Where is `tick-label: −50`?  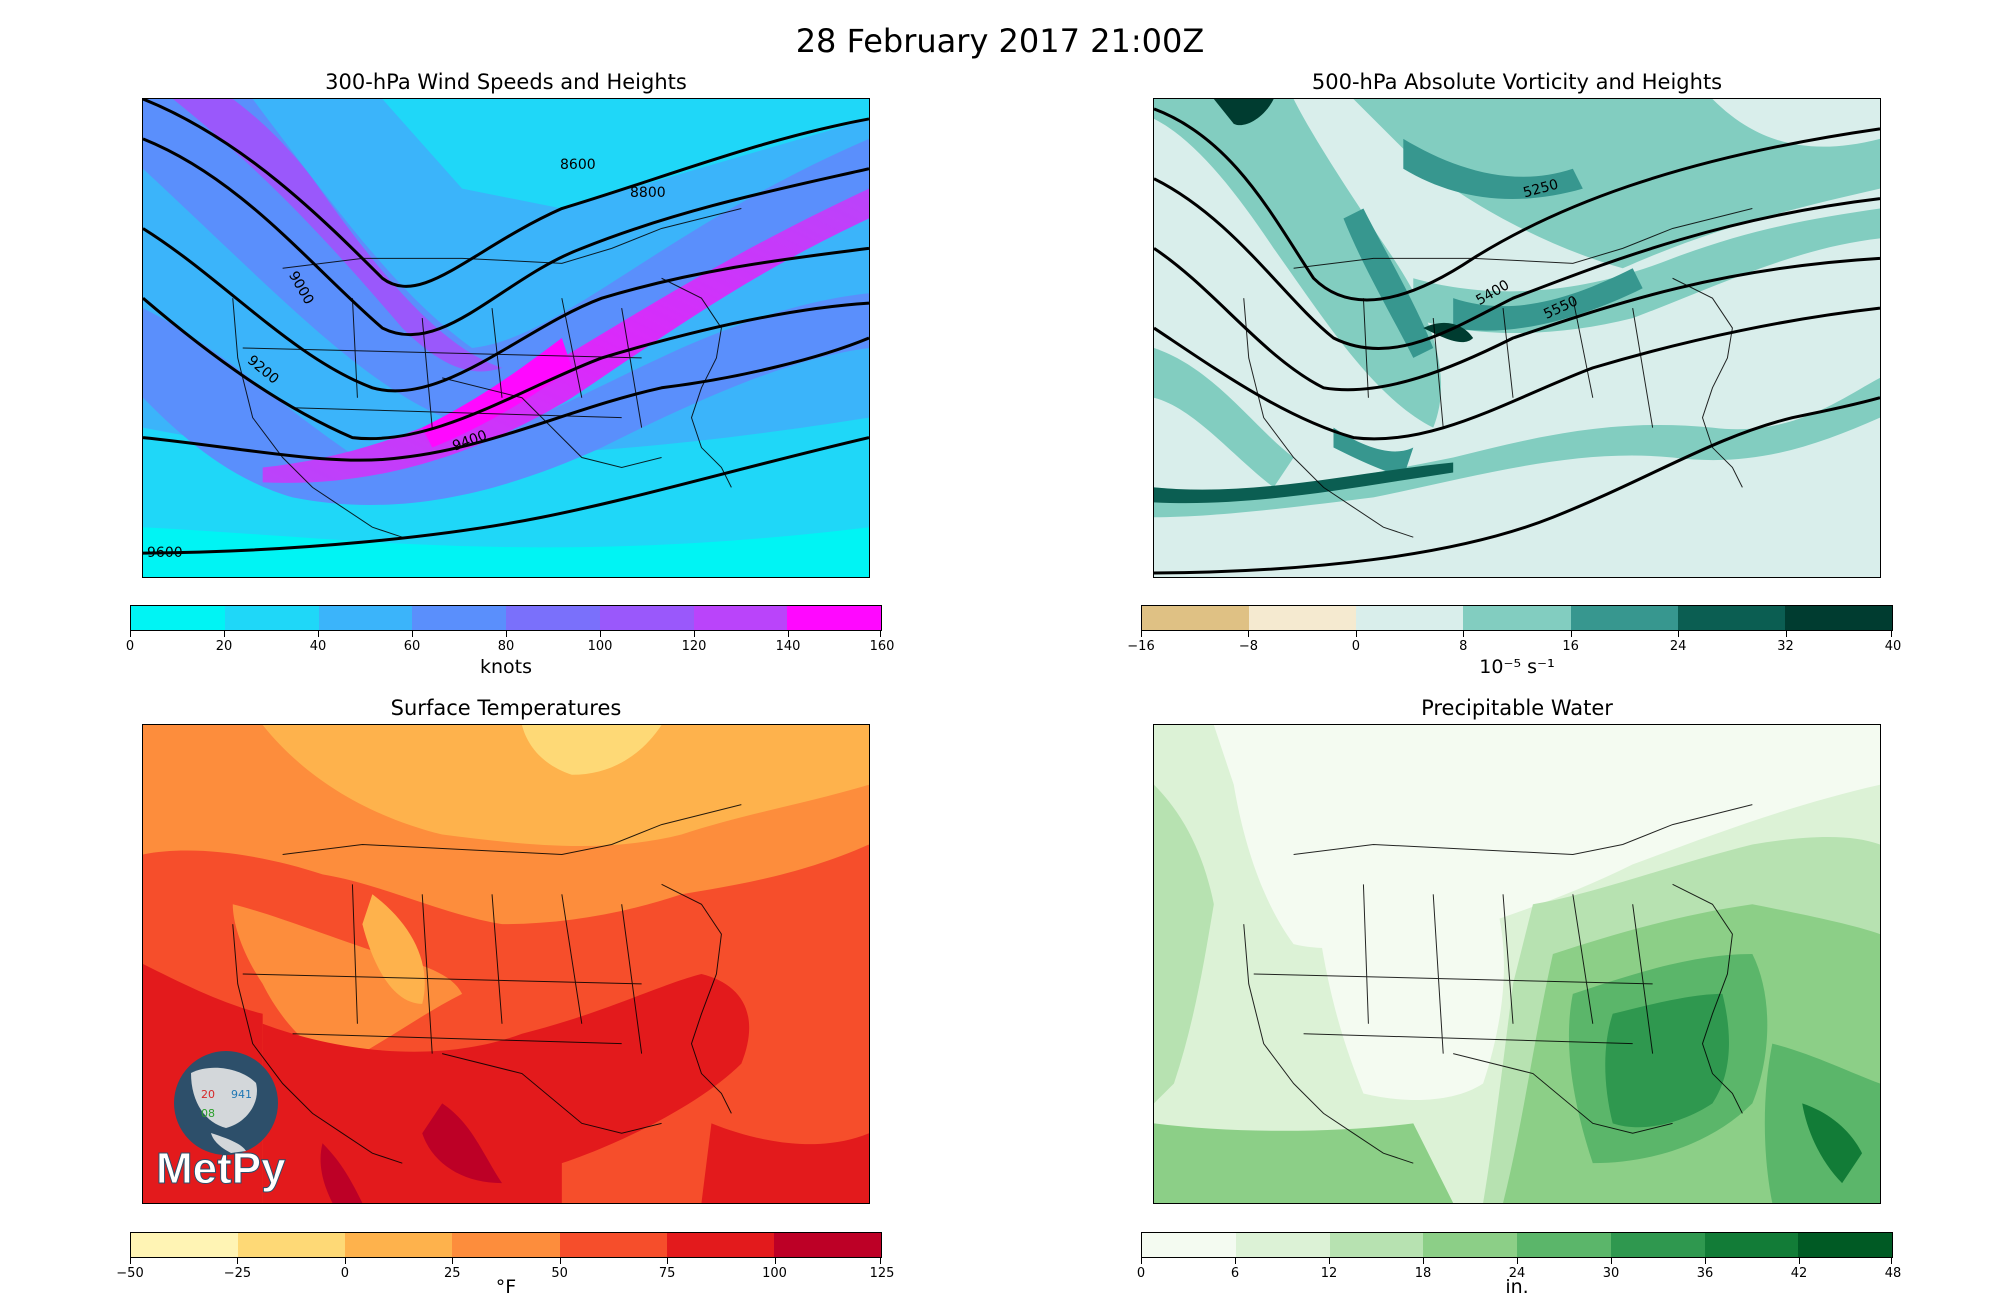
tick-label: −50 is located at coordinates (130, 1273).